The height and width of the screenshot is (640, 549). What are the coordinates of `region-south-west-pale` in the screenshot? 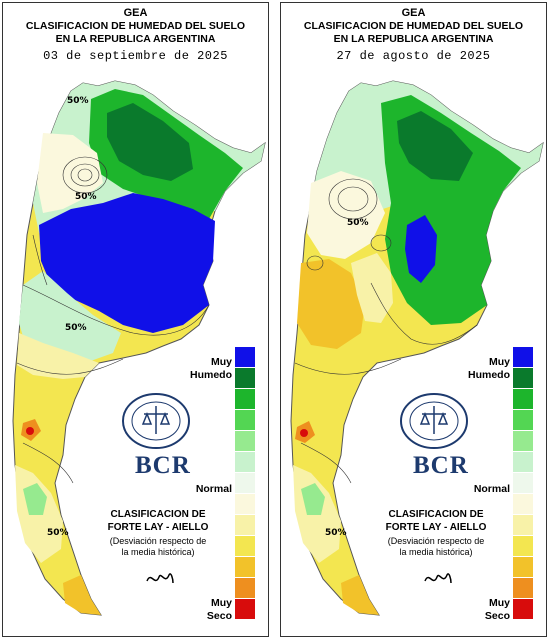 It's located at (58, 356).